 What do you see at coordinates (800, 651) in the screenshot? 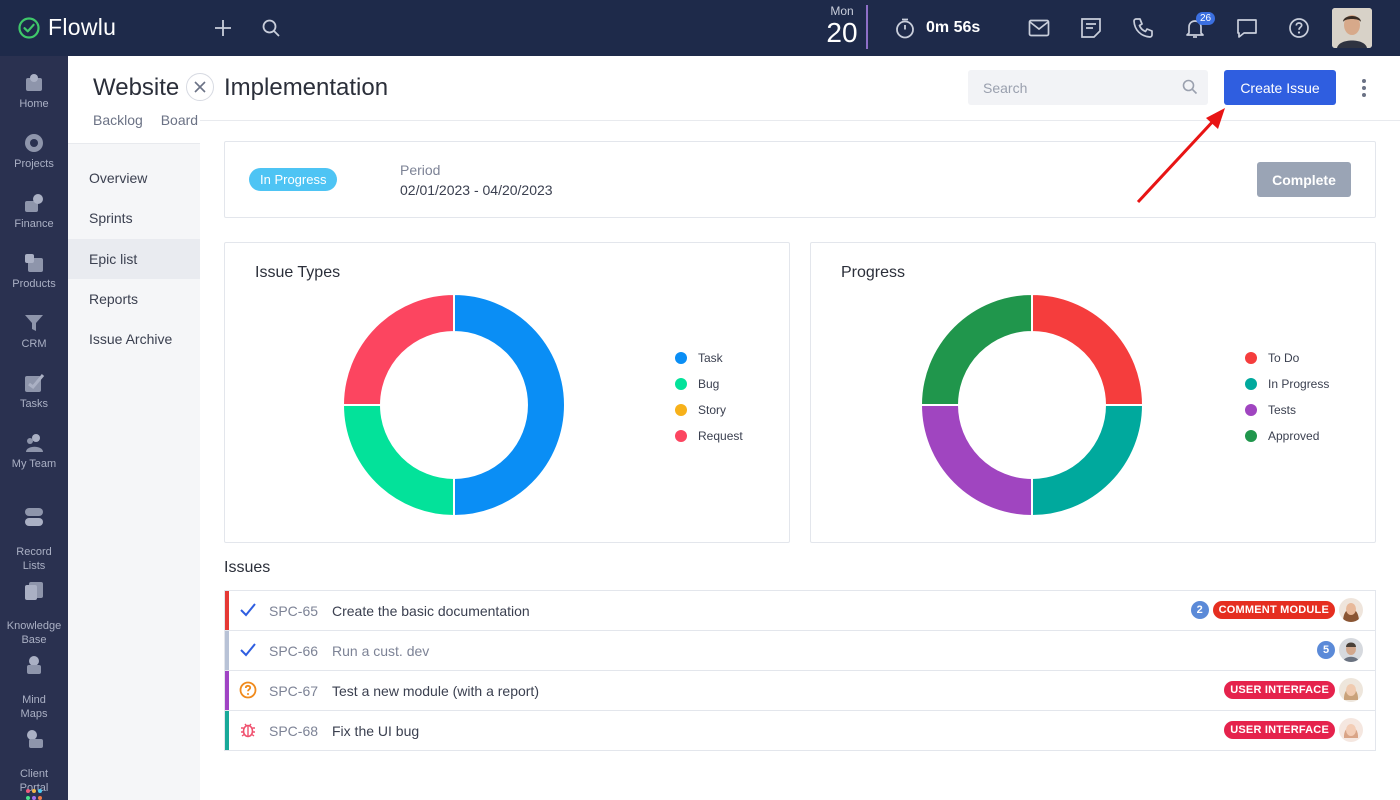
I see `issue-row: SPC-66 Run a cust. dev 5` at bounding box center [800, 651].